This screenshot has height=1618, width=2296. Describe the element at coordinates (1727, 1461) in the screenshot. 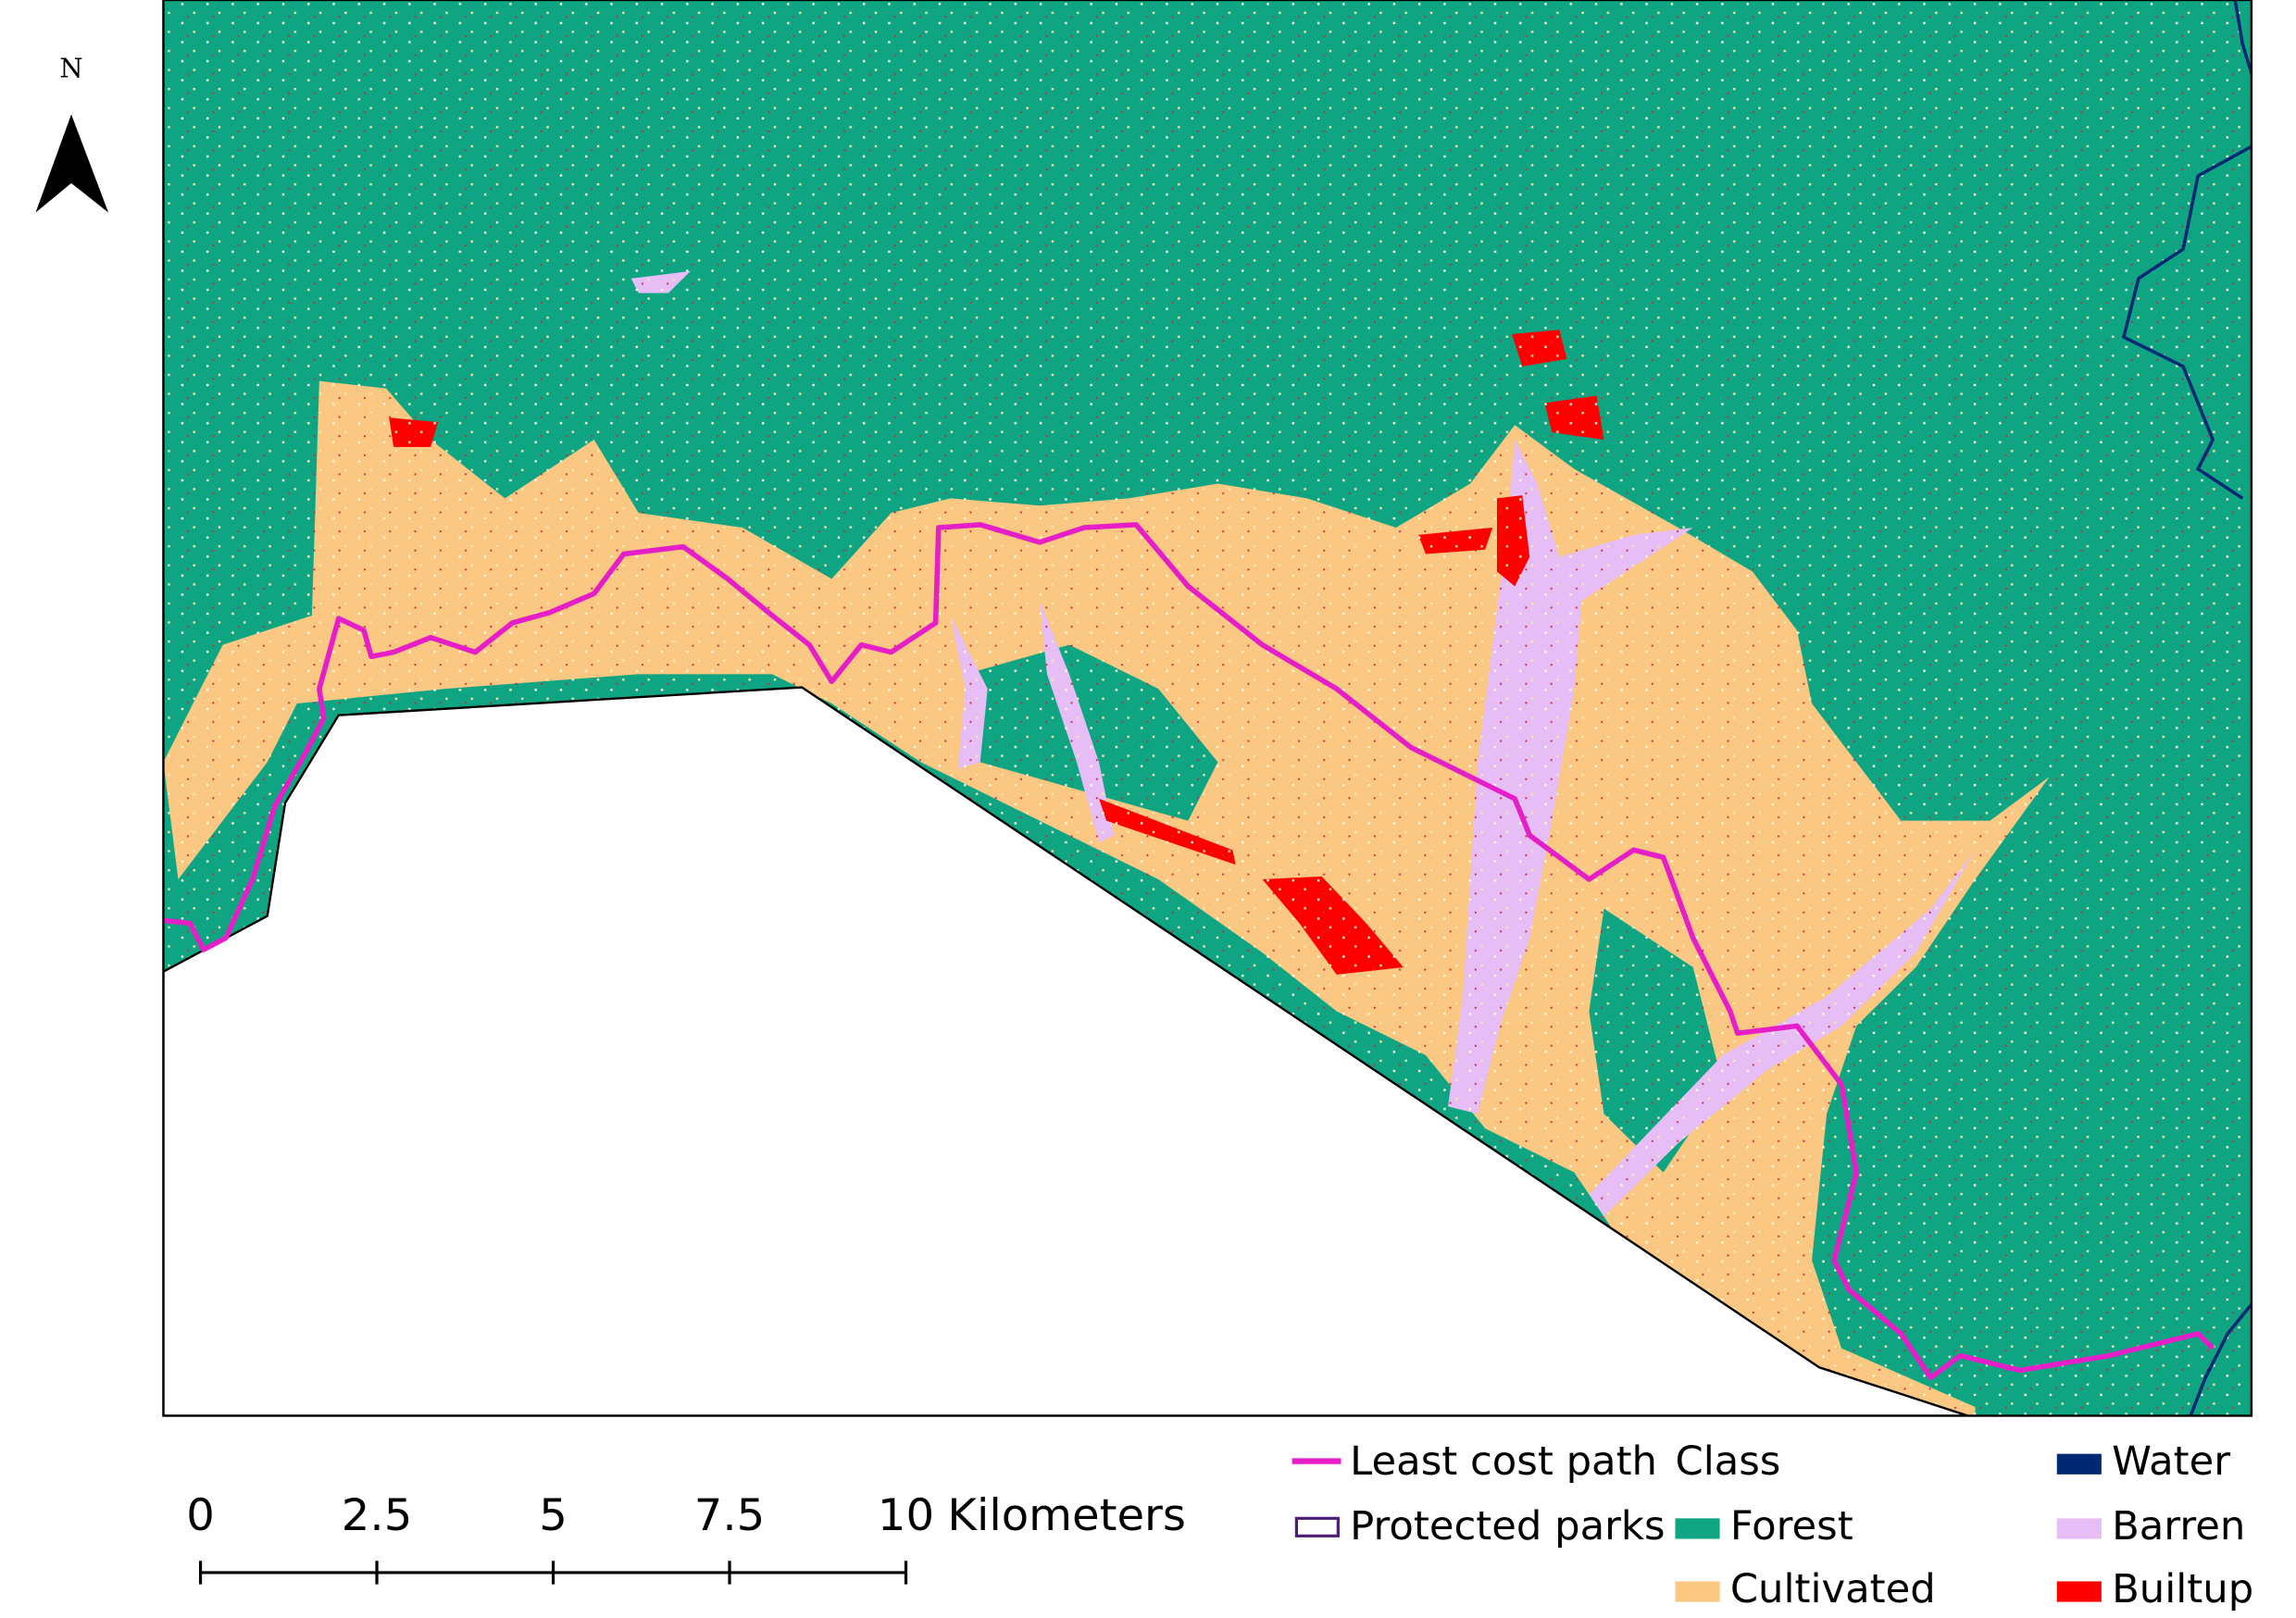

I see `legend-title: Class` at that location.